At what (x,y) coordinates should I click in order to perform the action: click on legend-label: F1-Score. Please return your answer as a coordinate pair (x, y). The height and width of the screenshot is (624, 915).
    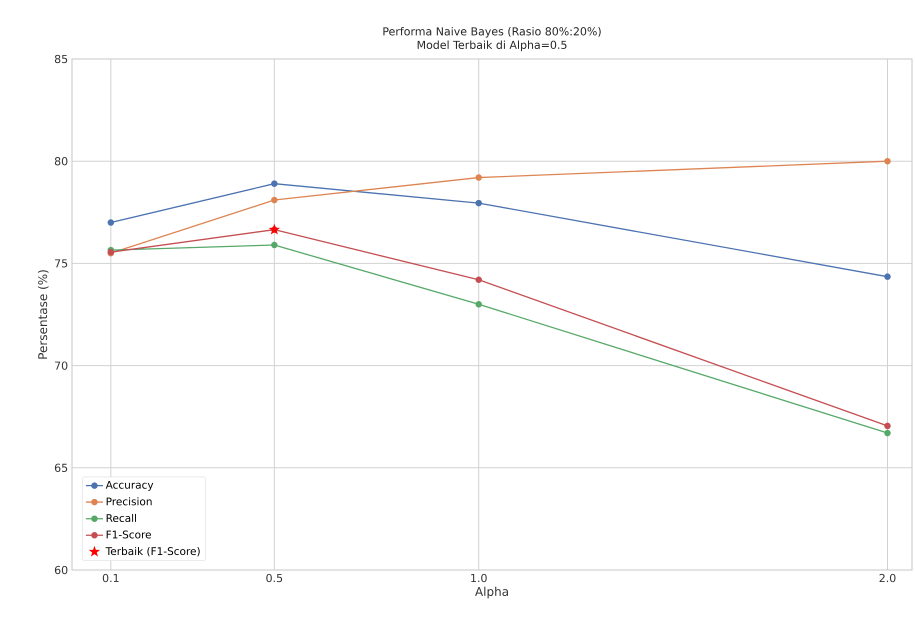
    Looking at the image, I should click on (129, 534).